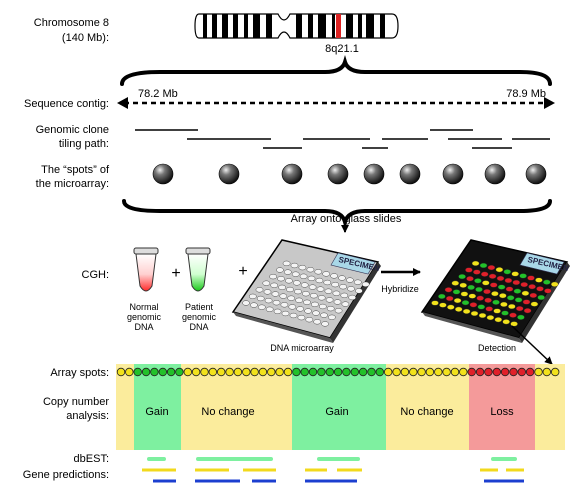 The width and height of the screenshot is (578, 498). I want to click on detection-label: Detection, so click(497, 348).